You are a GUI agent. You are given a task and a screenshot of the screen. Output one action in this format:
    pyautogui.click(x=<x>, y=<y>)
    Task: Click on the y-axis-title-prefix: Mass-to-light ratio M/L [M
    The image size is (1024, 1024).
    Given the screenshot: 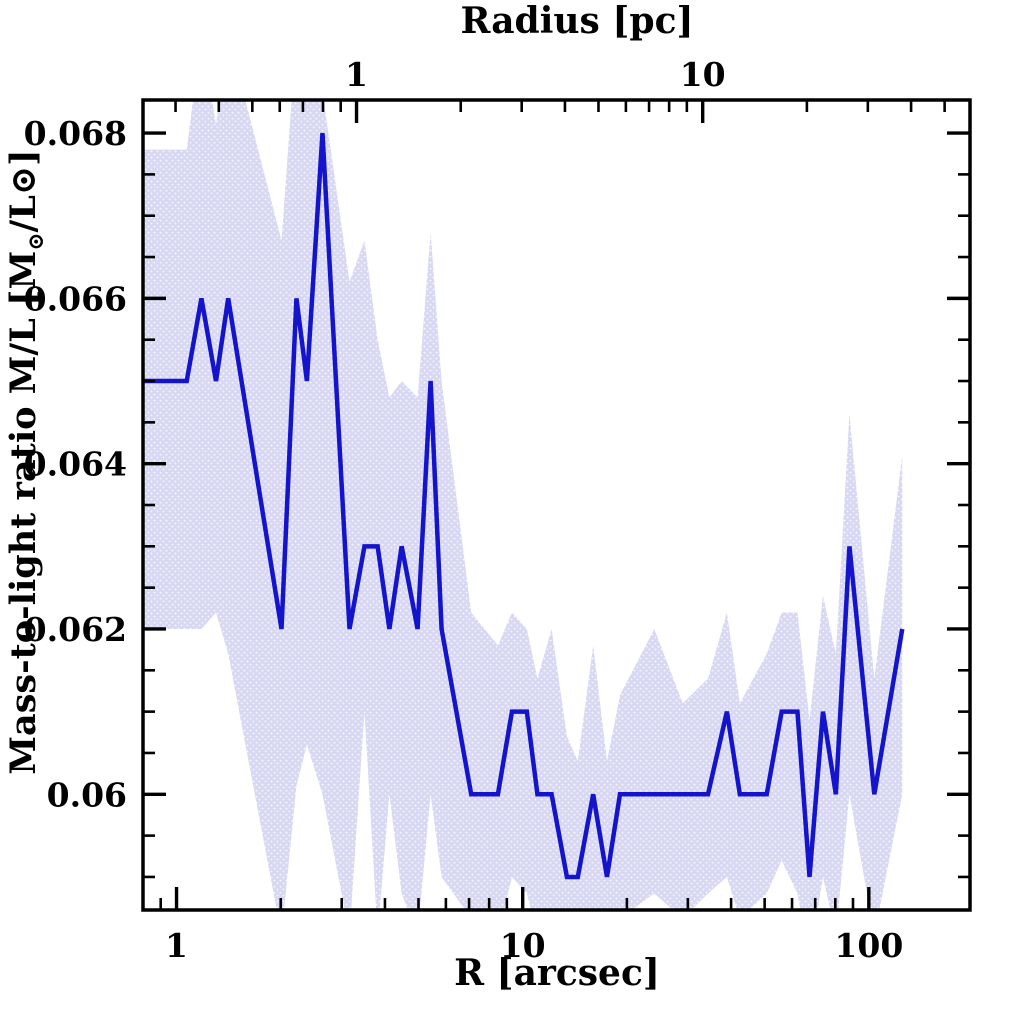 What is the action you would take?
    pyautogui.click(x=23, y=512)
    